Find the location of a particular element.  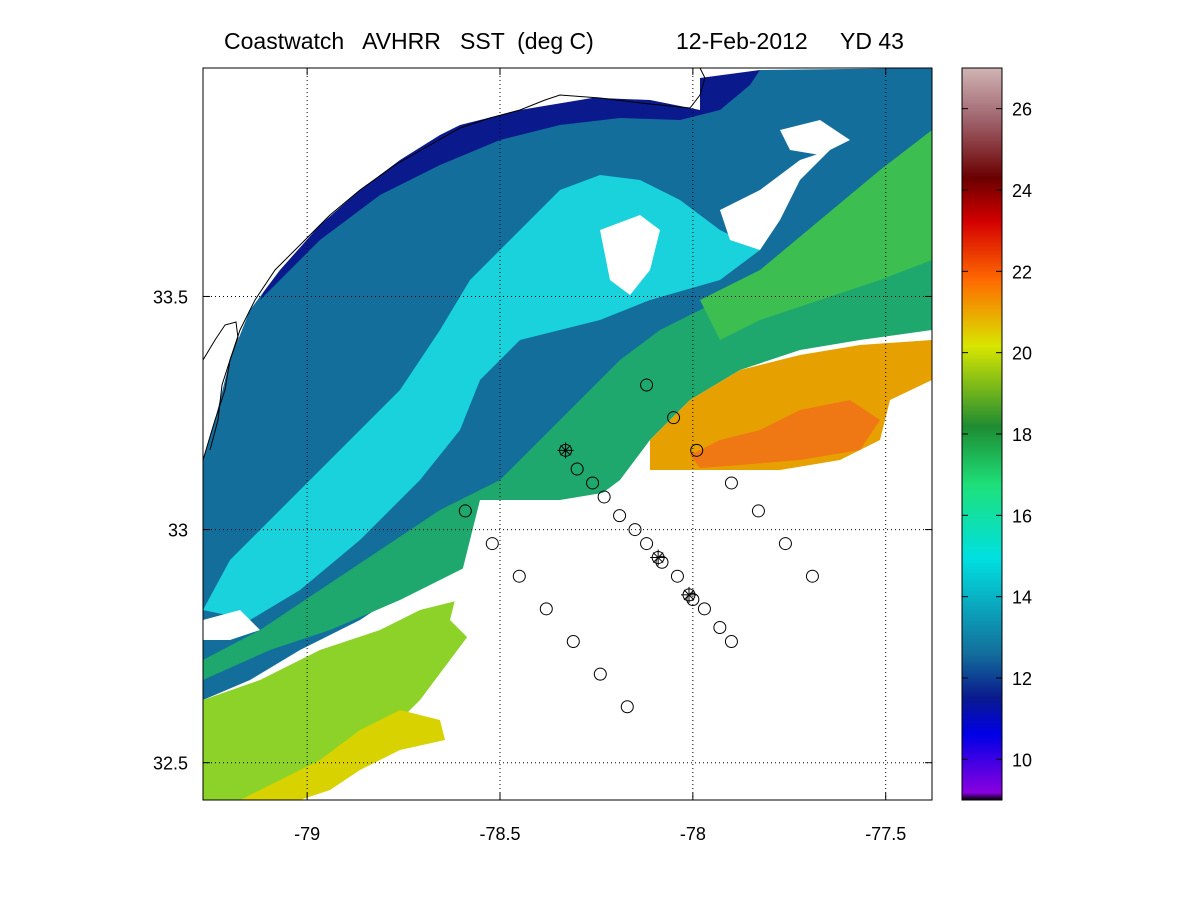

y-tick-label: 33 is located at coordinates (178, 531).